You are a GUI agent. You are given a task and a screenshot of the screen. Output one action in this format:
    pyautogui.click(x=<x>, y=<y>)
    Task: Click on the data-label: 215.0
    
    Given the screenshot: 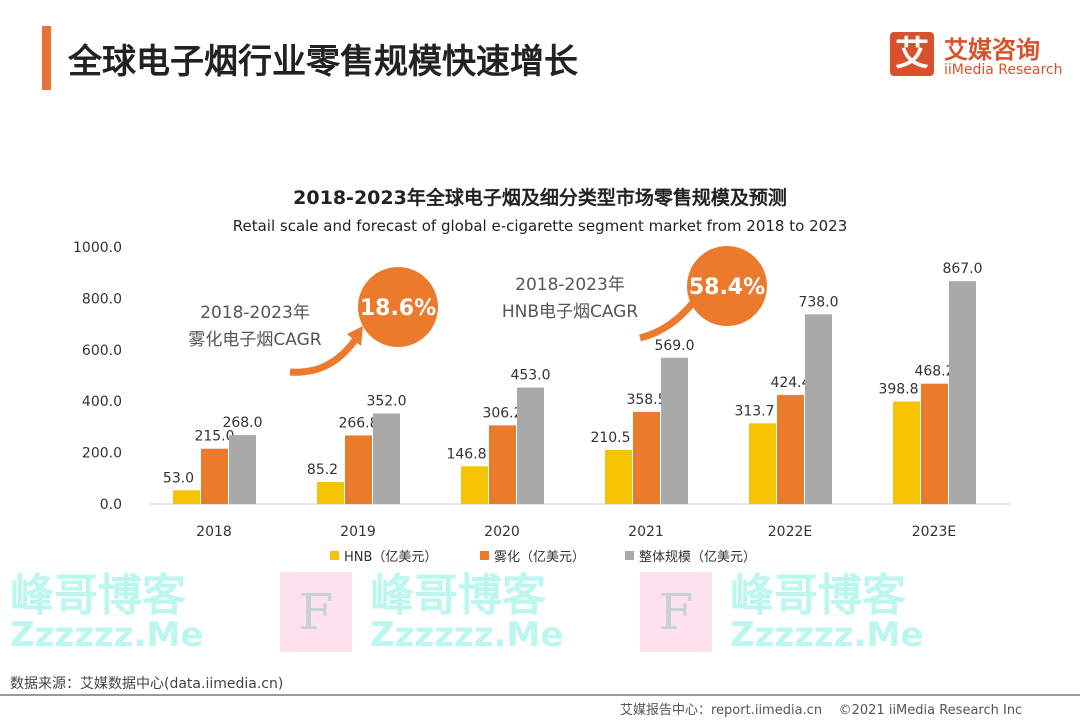 What is the action you would take?
    pyautogui.click(x=214, y=437)
    